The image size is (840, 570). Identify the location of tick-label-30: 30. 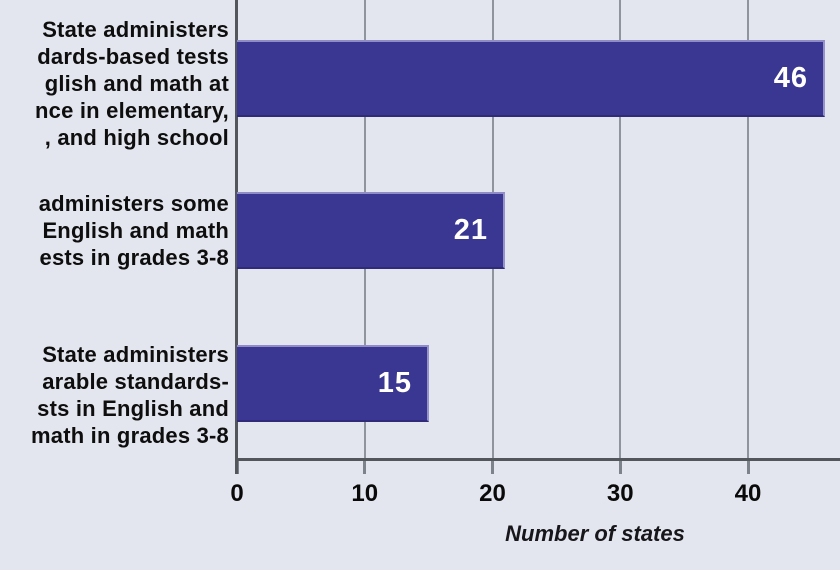
(620, 493).